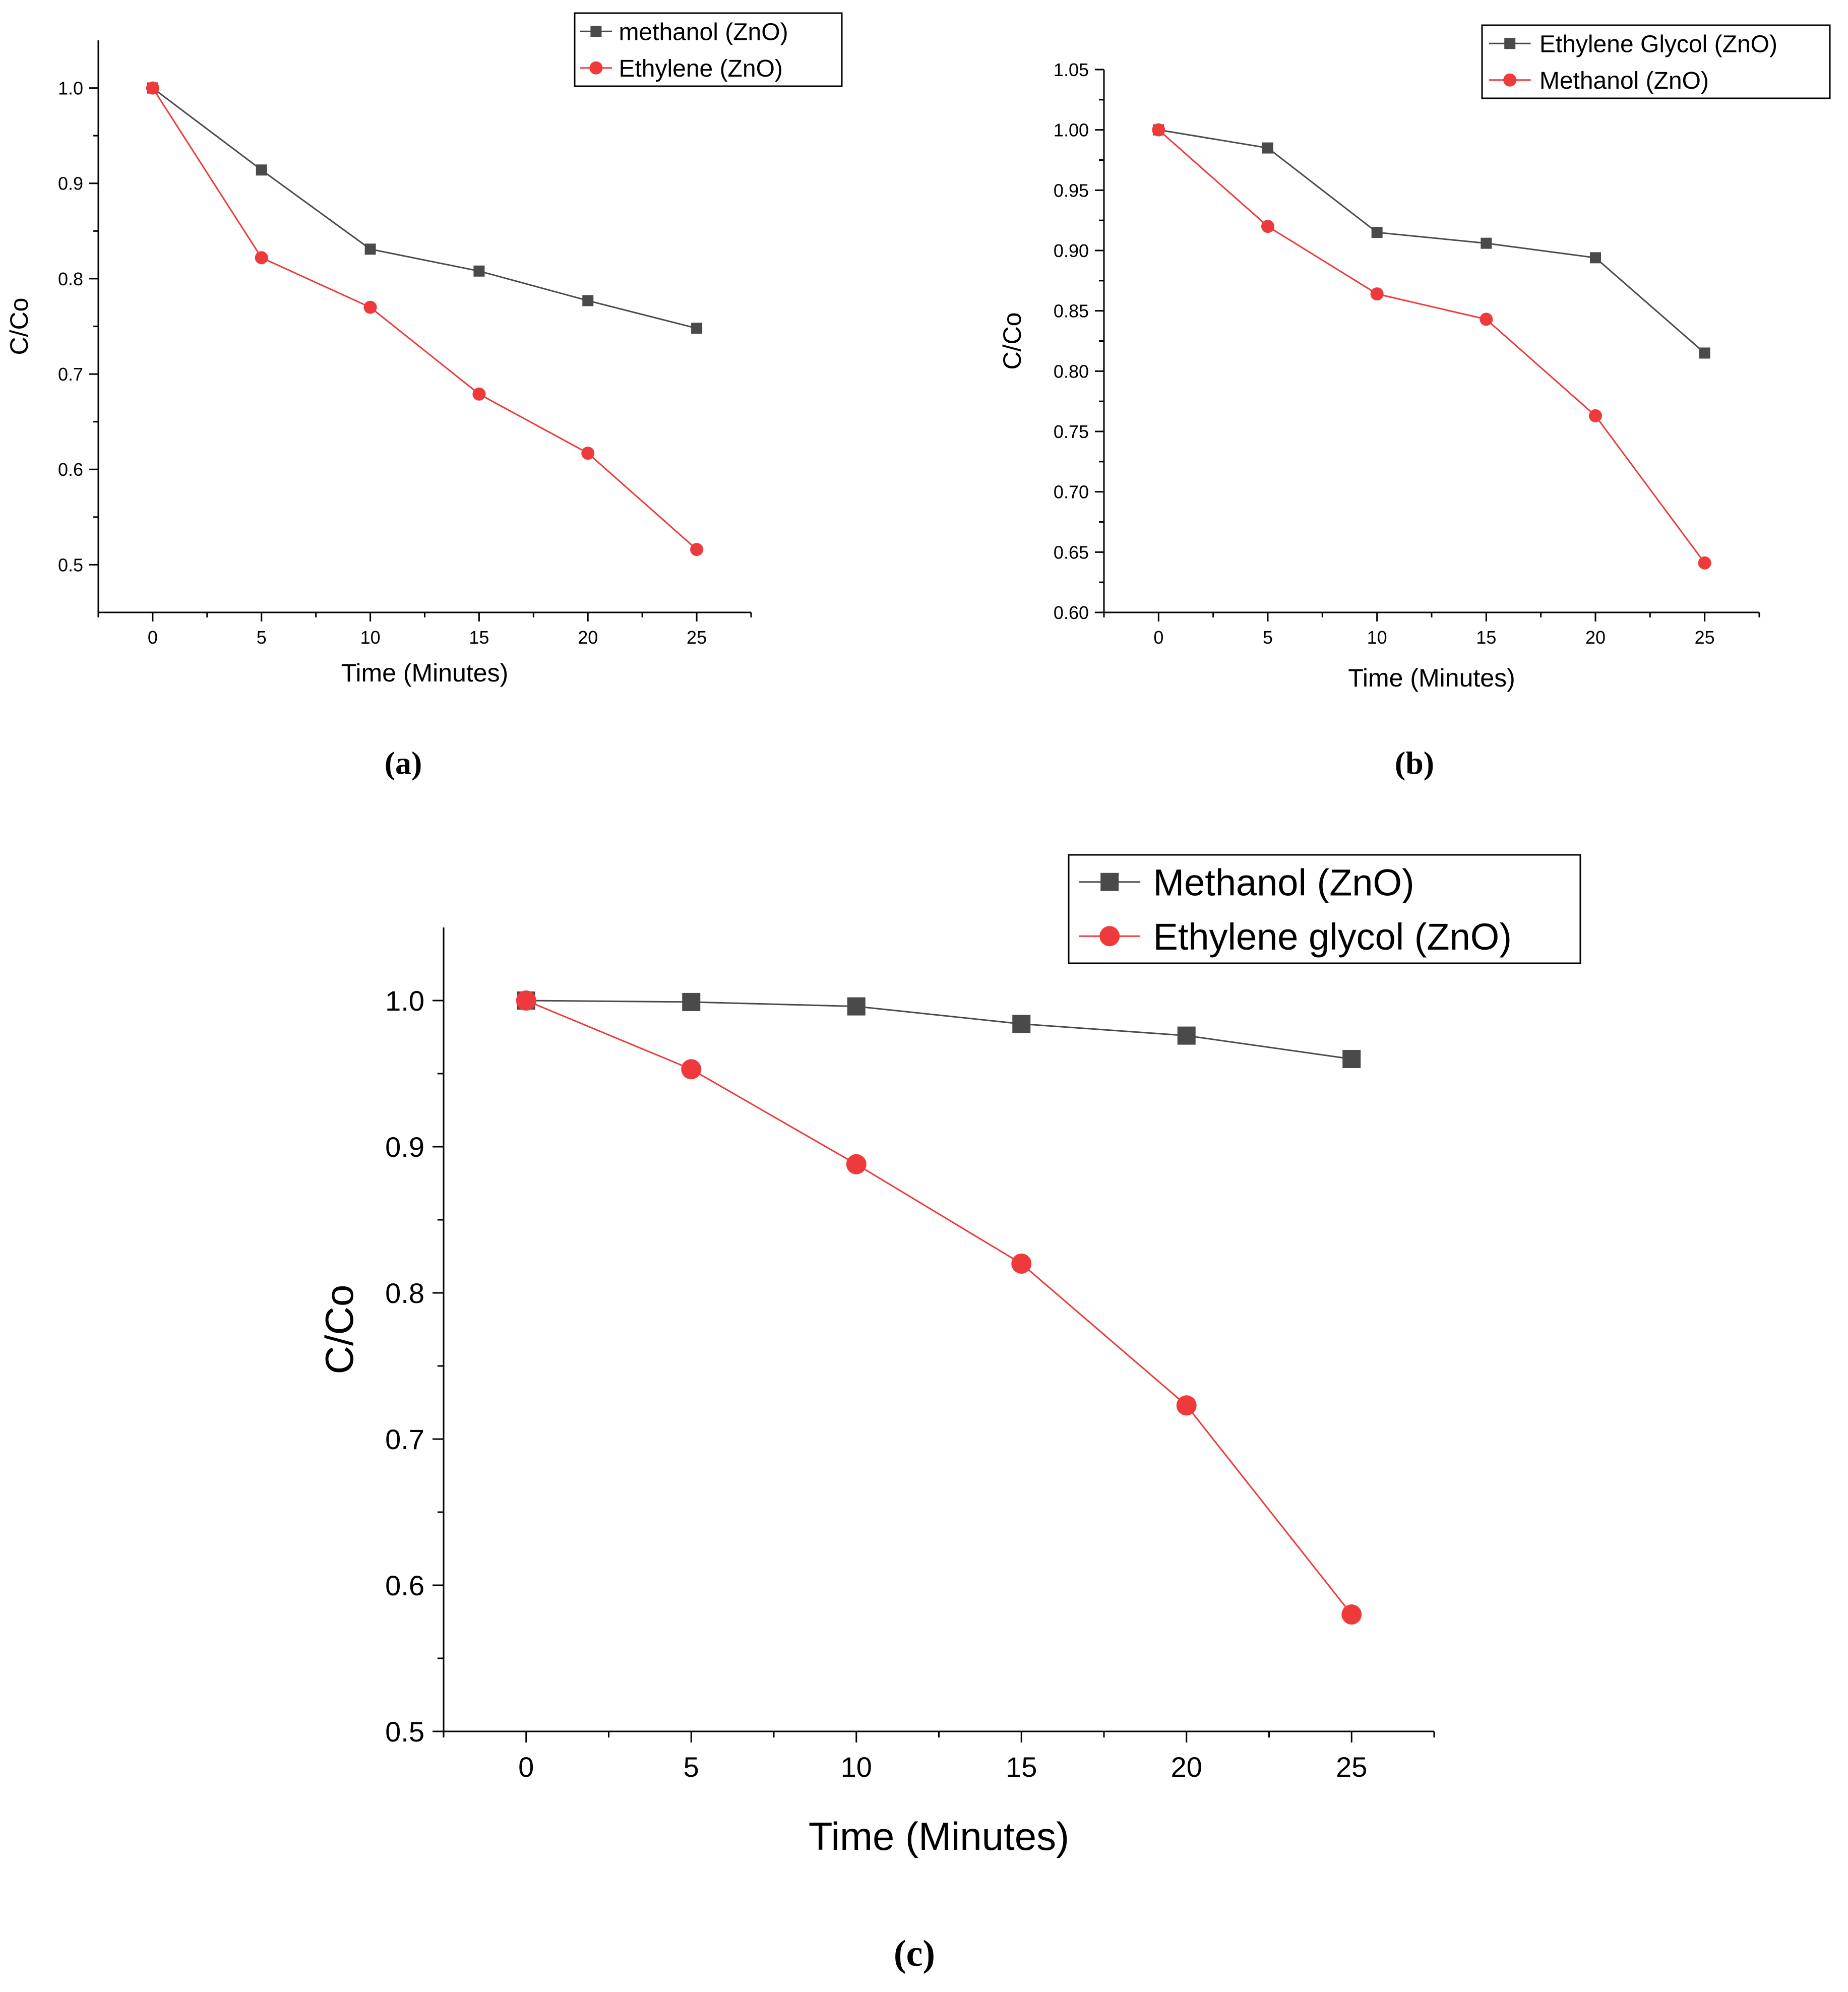  I want to click on legend: Methanol (ZnO) Ethylene glycol (ZnO), so click(1324, 909).